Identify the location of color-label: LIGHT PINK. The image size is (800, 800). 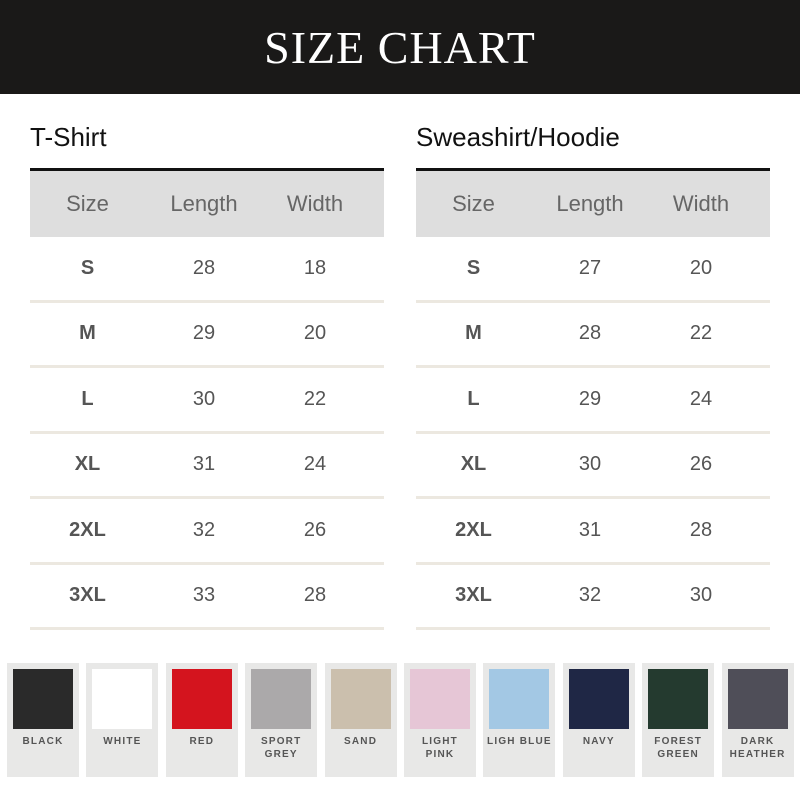
(440, 748).